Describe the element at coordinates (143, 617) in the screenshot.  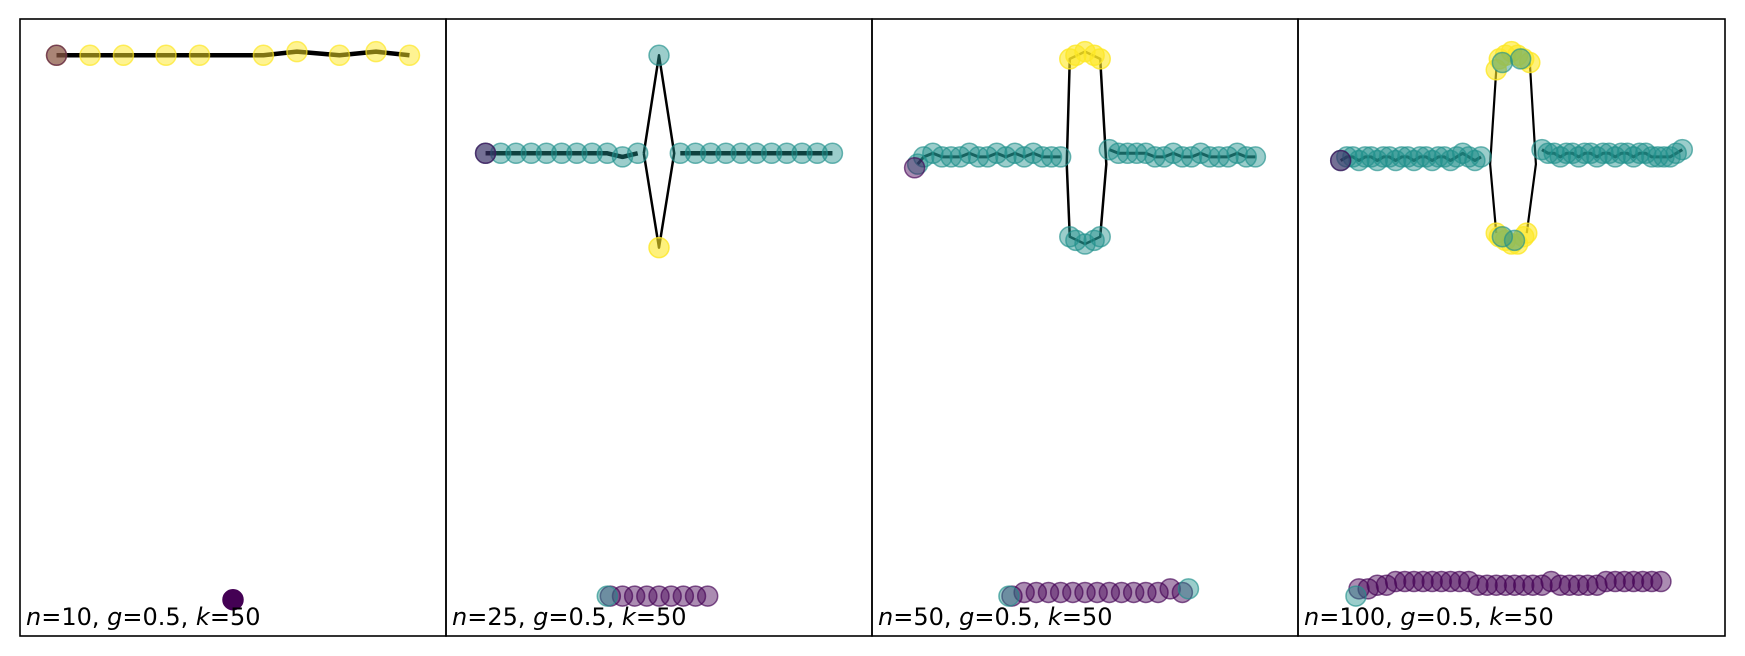
I see `panel-1-label: n=10, g=0.5, k=50` at that location.